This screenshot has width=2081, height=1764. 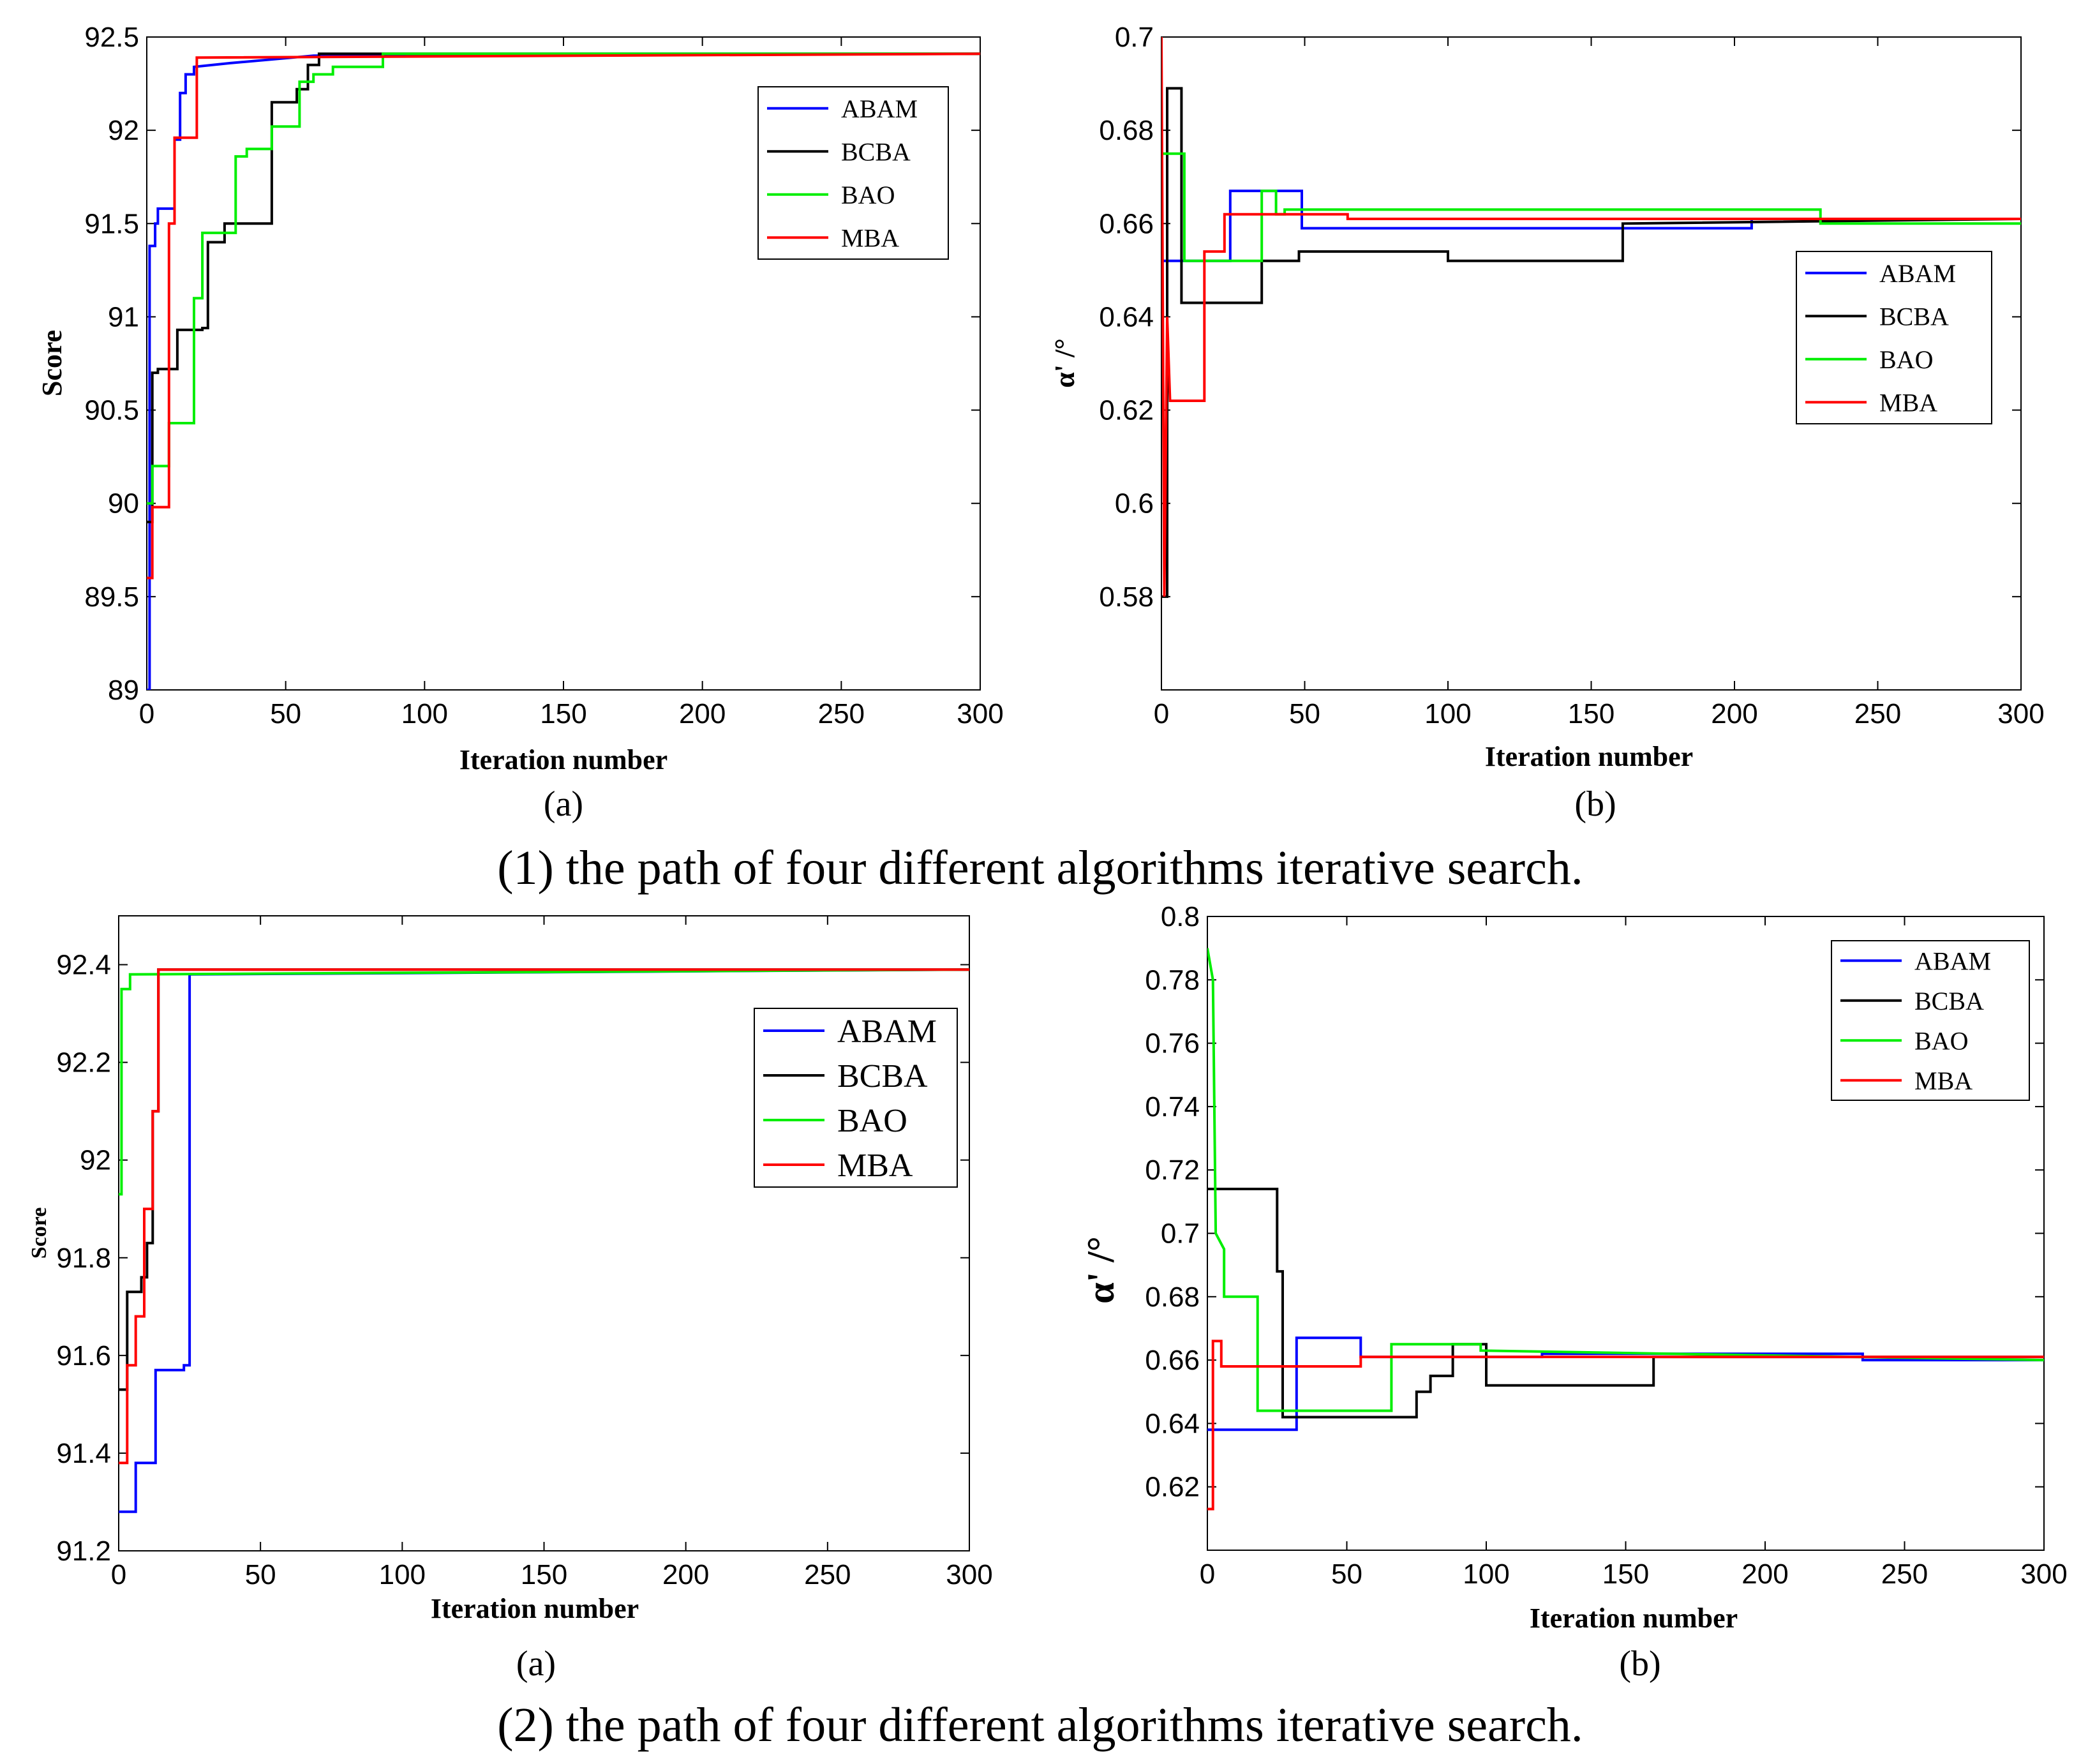 I want to click on y-tick-label: 90, so click(x=123, y=503).